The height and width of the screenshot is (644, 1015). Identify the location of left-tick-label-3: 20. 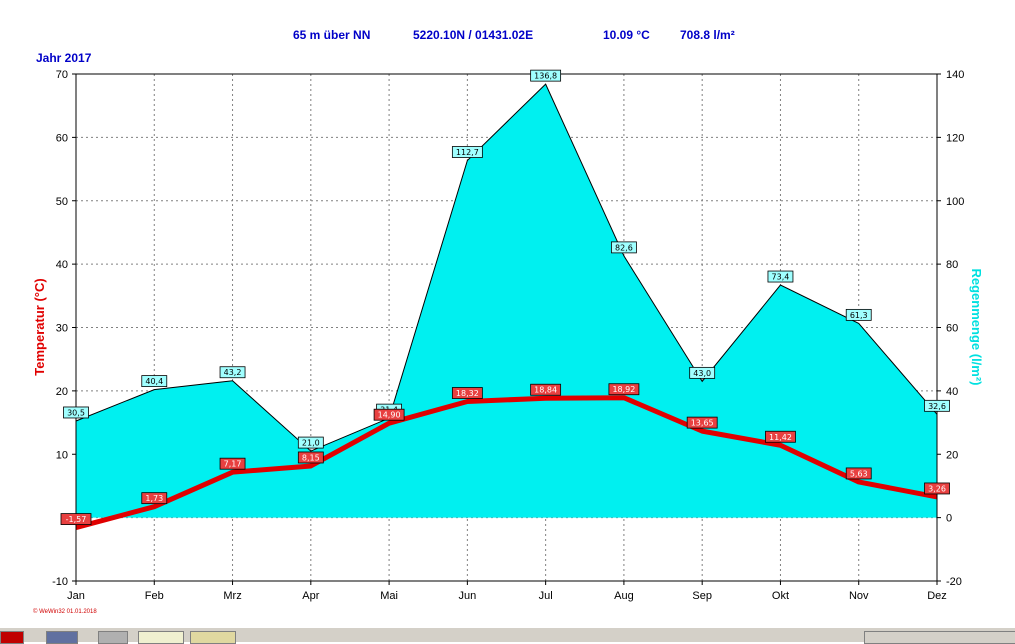
(62, 392).